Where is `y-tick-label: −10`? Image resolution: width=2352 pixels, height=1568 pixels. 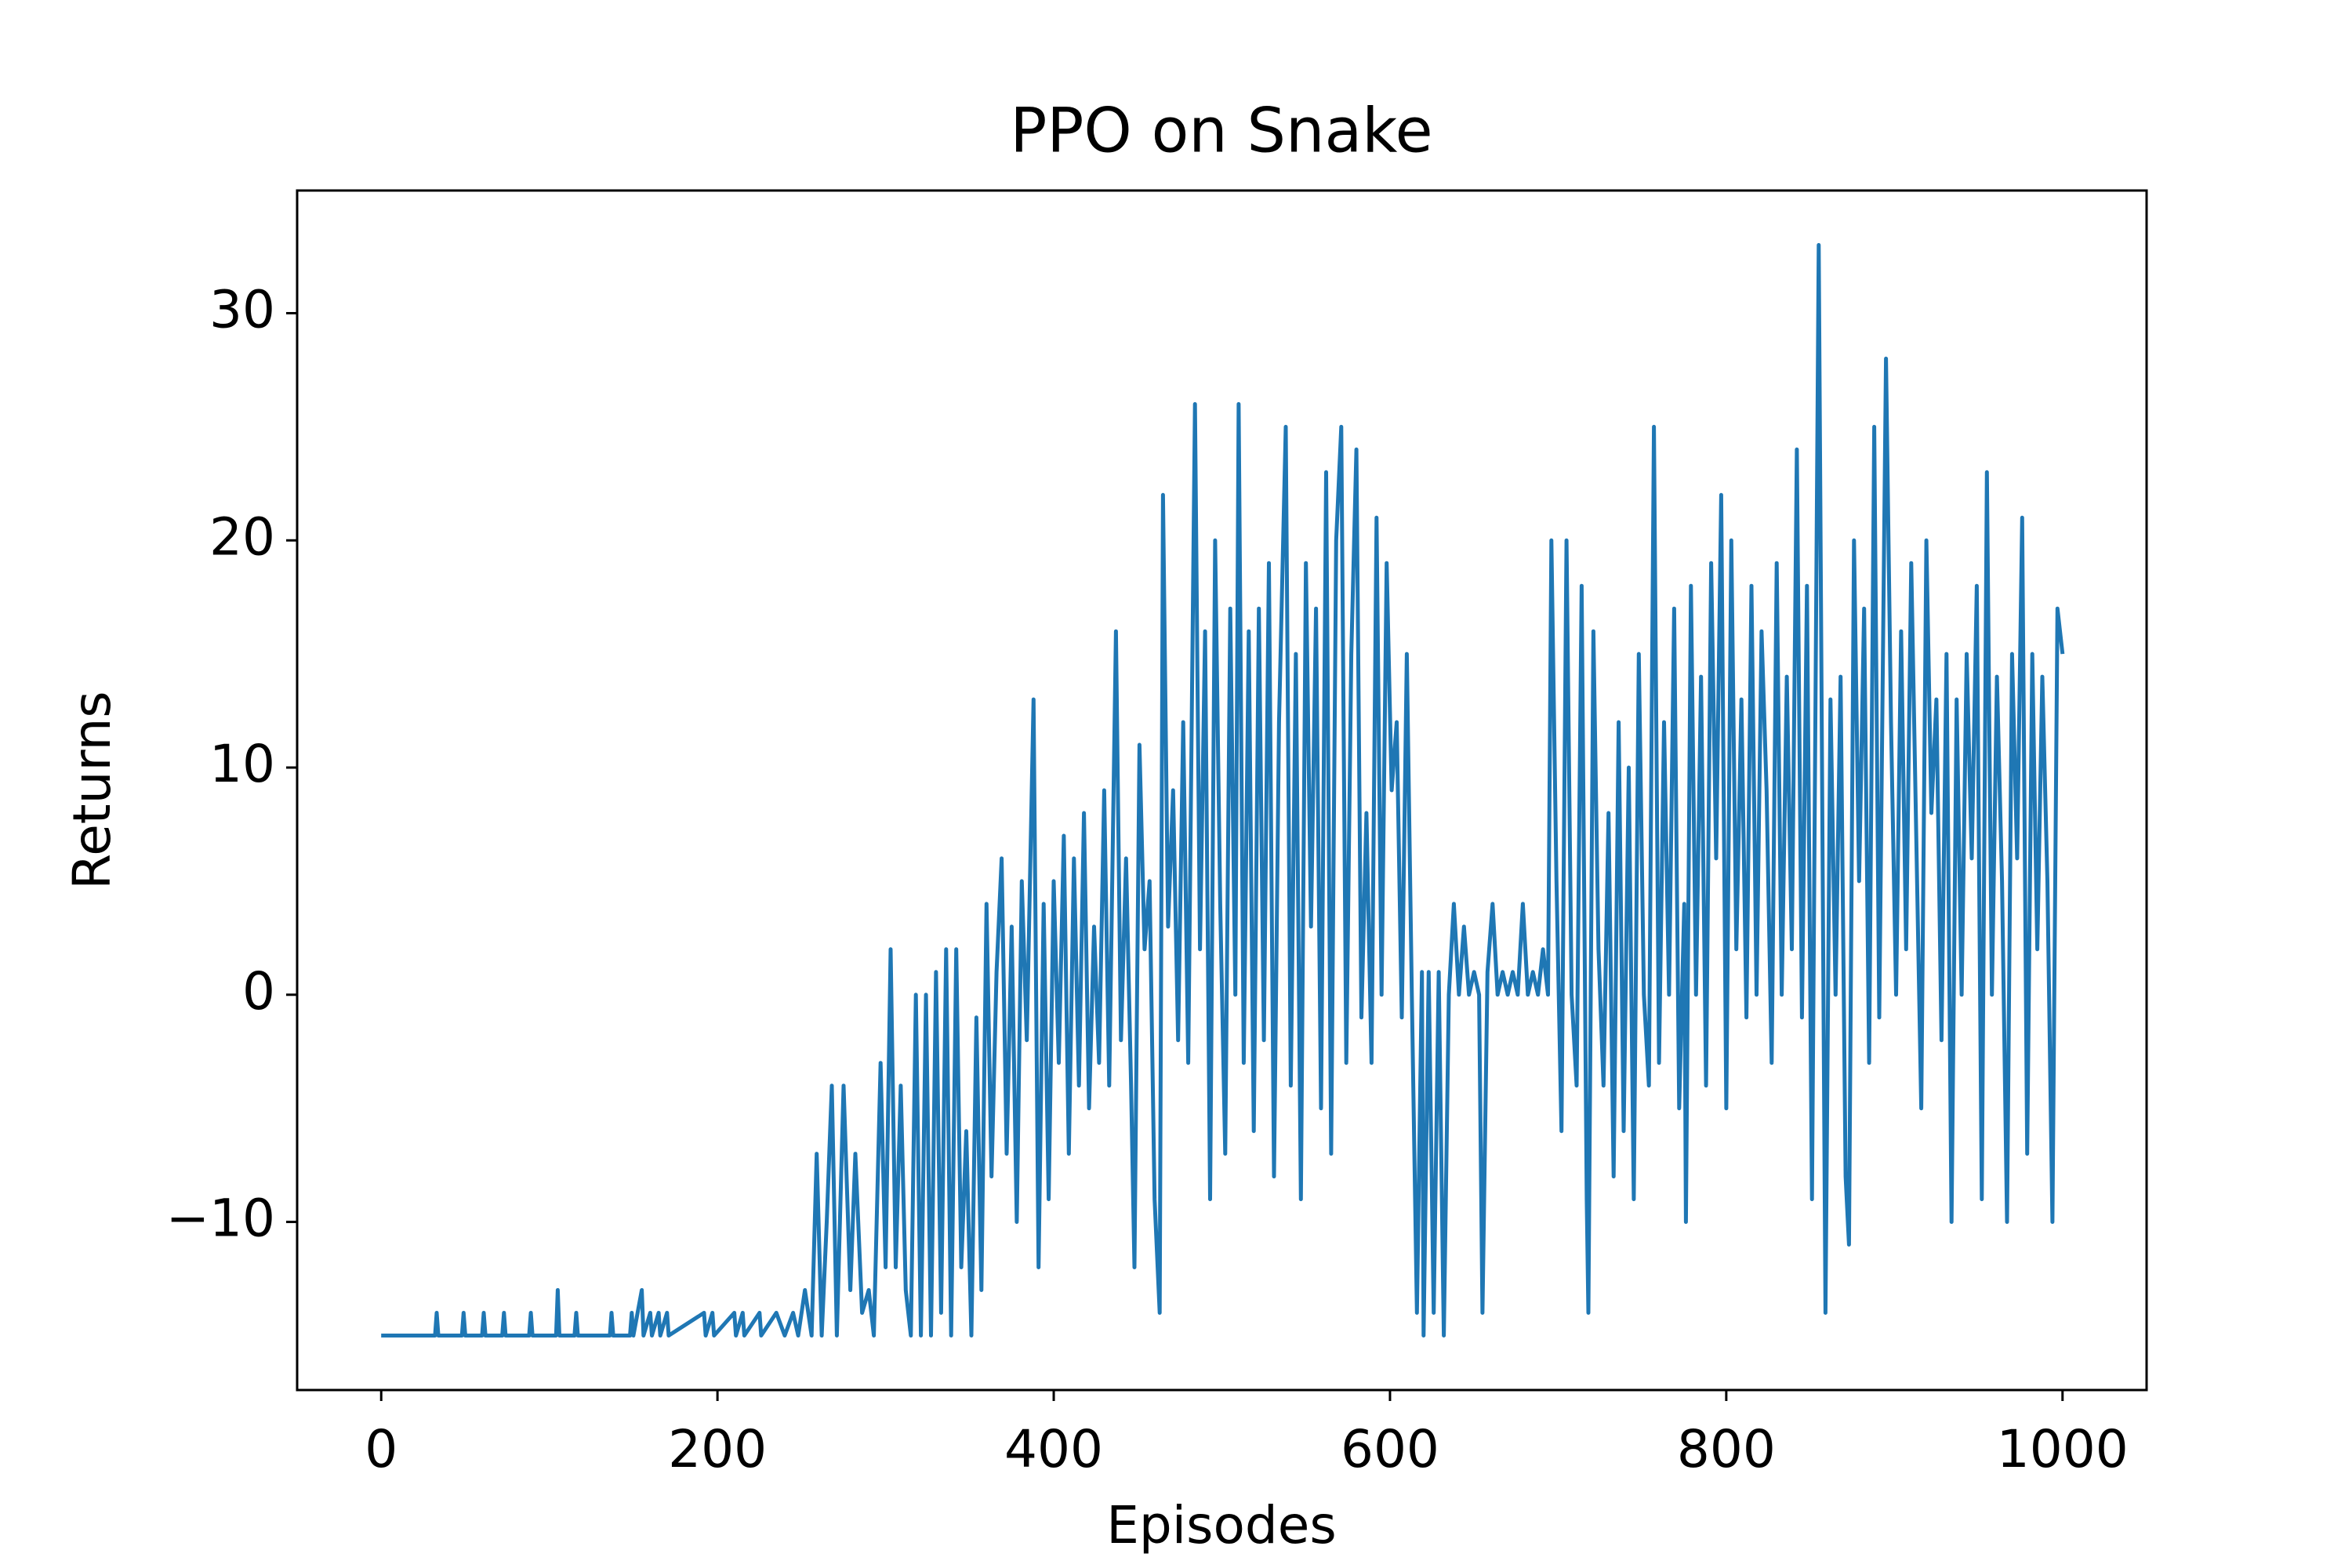 y-tick-label: −10 is located at coordinates (220, 1219).